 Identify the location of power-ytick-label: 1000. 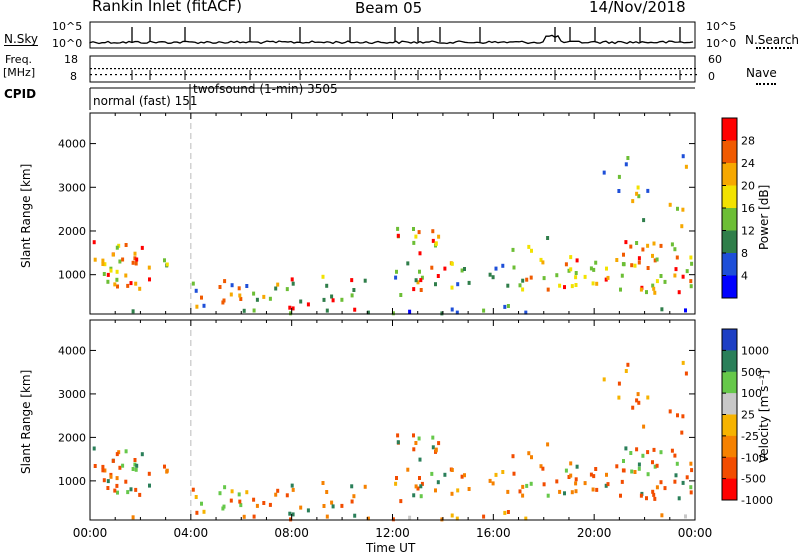
(72, 275).